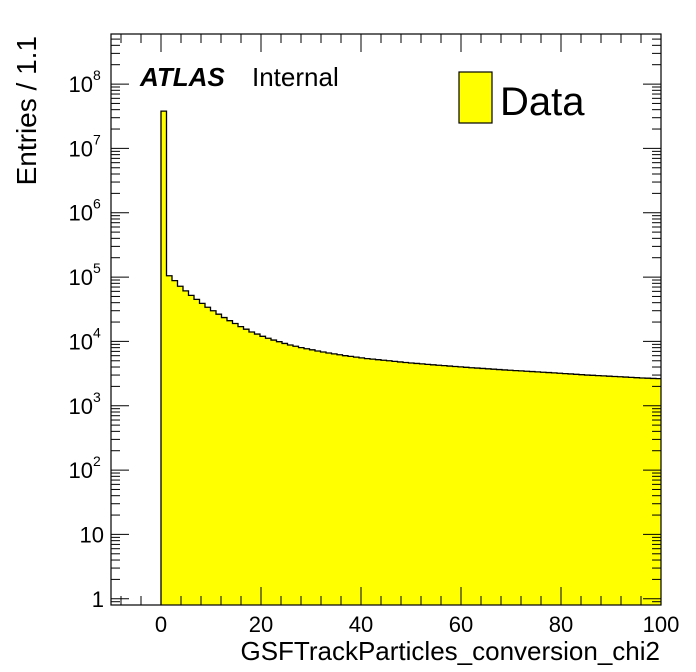  What do you see at coordinates (542, 102) in the screenshot?
I see `legend-label-data: Data` at bounding box center [542, 102].